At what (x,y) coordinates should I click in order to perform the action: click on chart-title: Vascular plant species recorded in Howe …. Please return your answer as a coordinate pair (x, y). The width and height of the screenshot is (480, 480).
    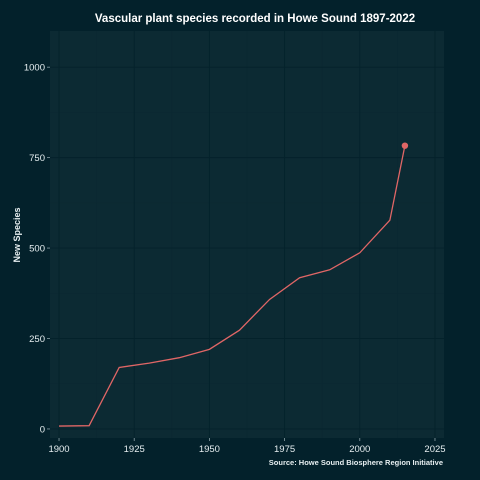
    Looking at the image, I should click on (255, 19).